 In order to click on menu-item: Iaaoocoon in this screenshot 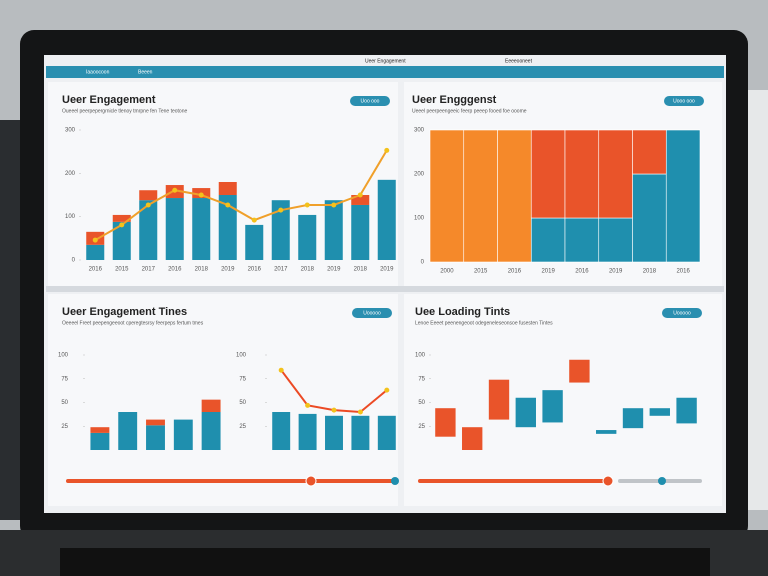, I will do `click(98, 72)`.